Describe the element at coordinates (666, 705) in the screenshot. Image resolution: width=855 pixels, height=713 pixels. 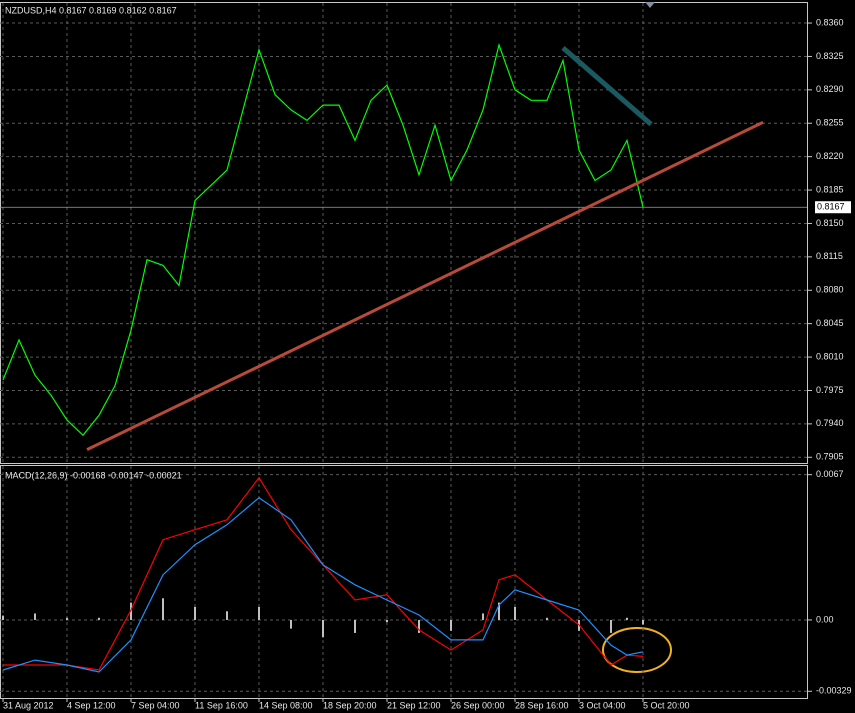
I see `x-tick-label: 5 Oct 20:00` at that location.